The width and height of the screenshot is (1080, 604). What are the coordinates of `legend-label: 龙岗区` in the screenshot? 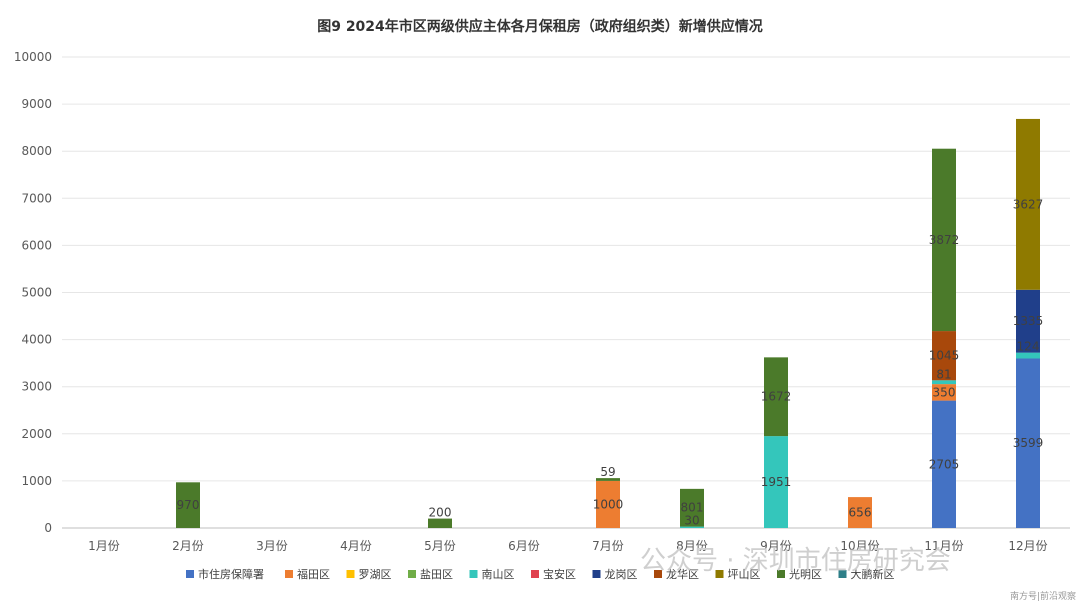 It's located at (621, 574).